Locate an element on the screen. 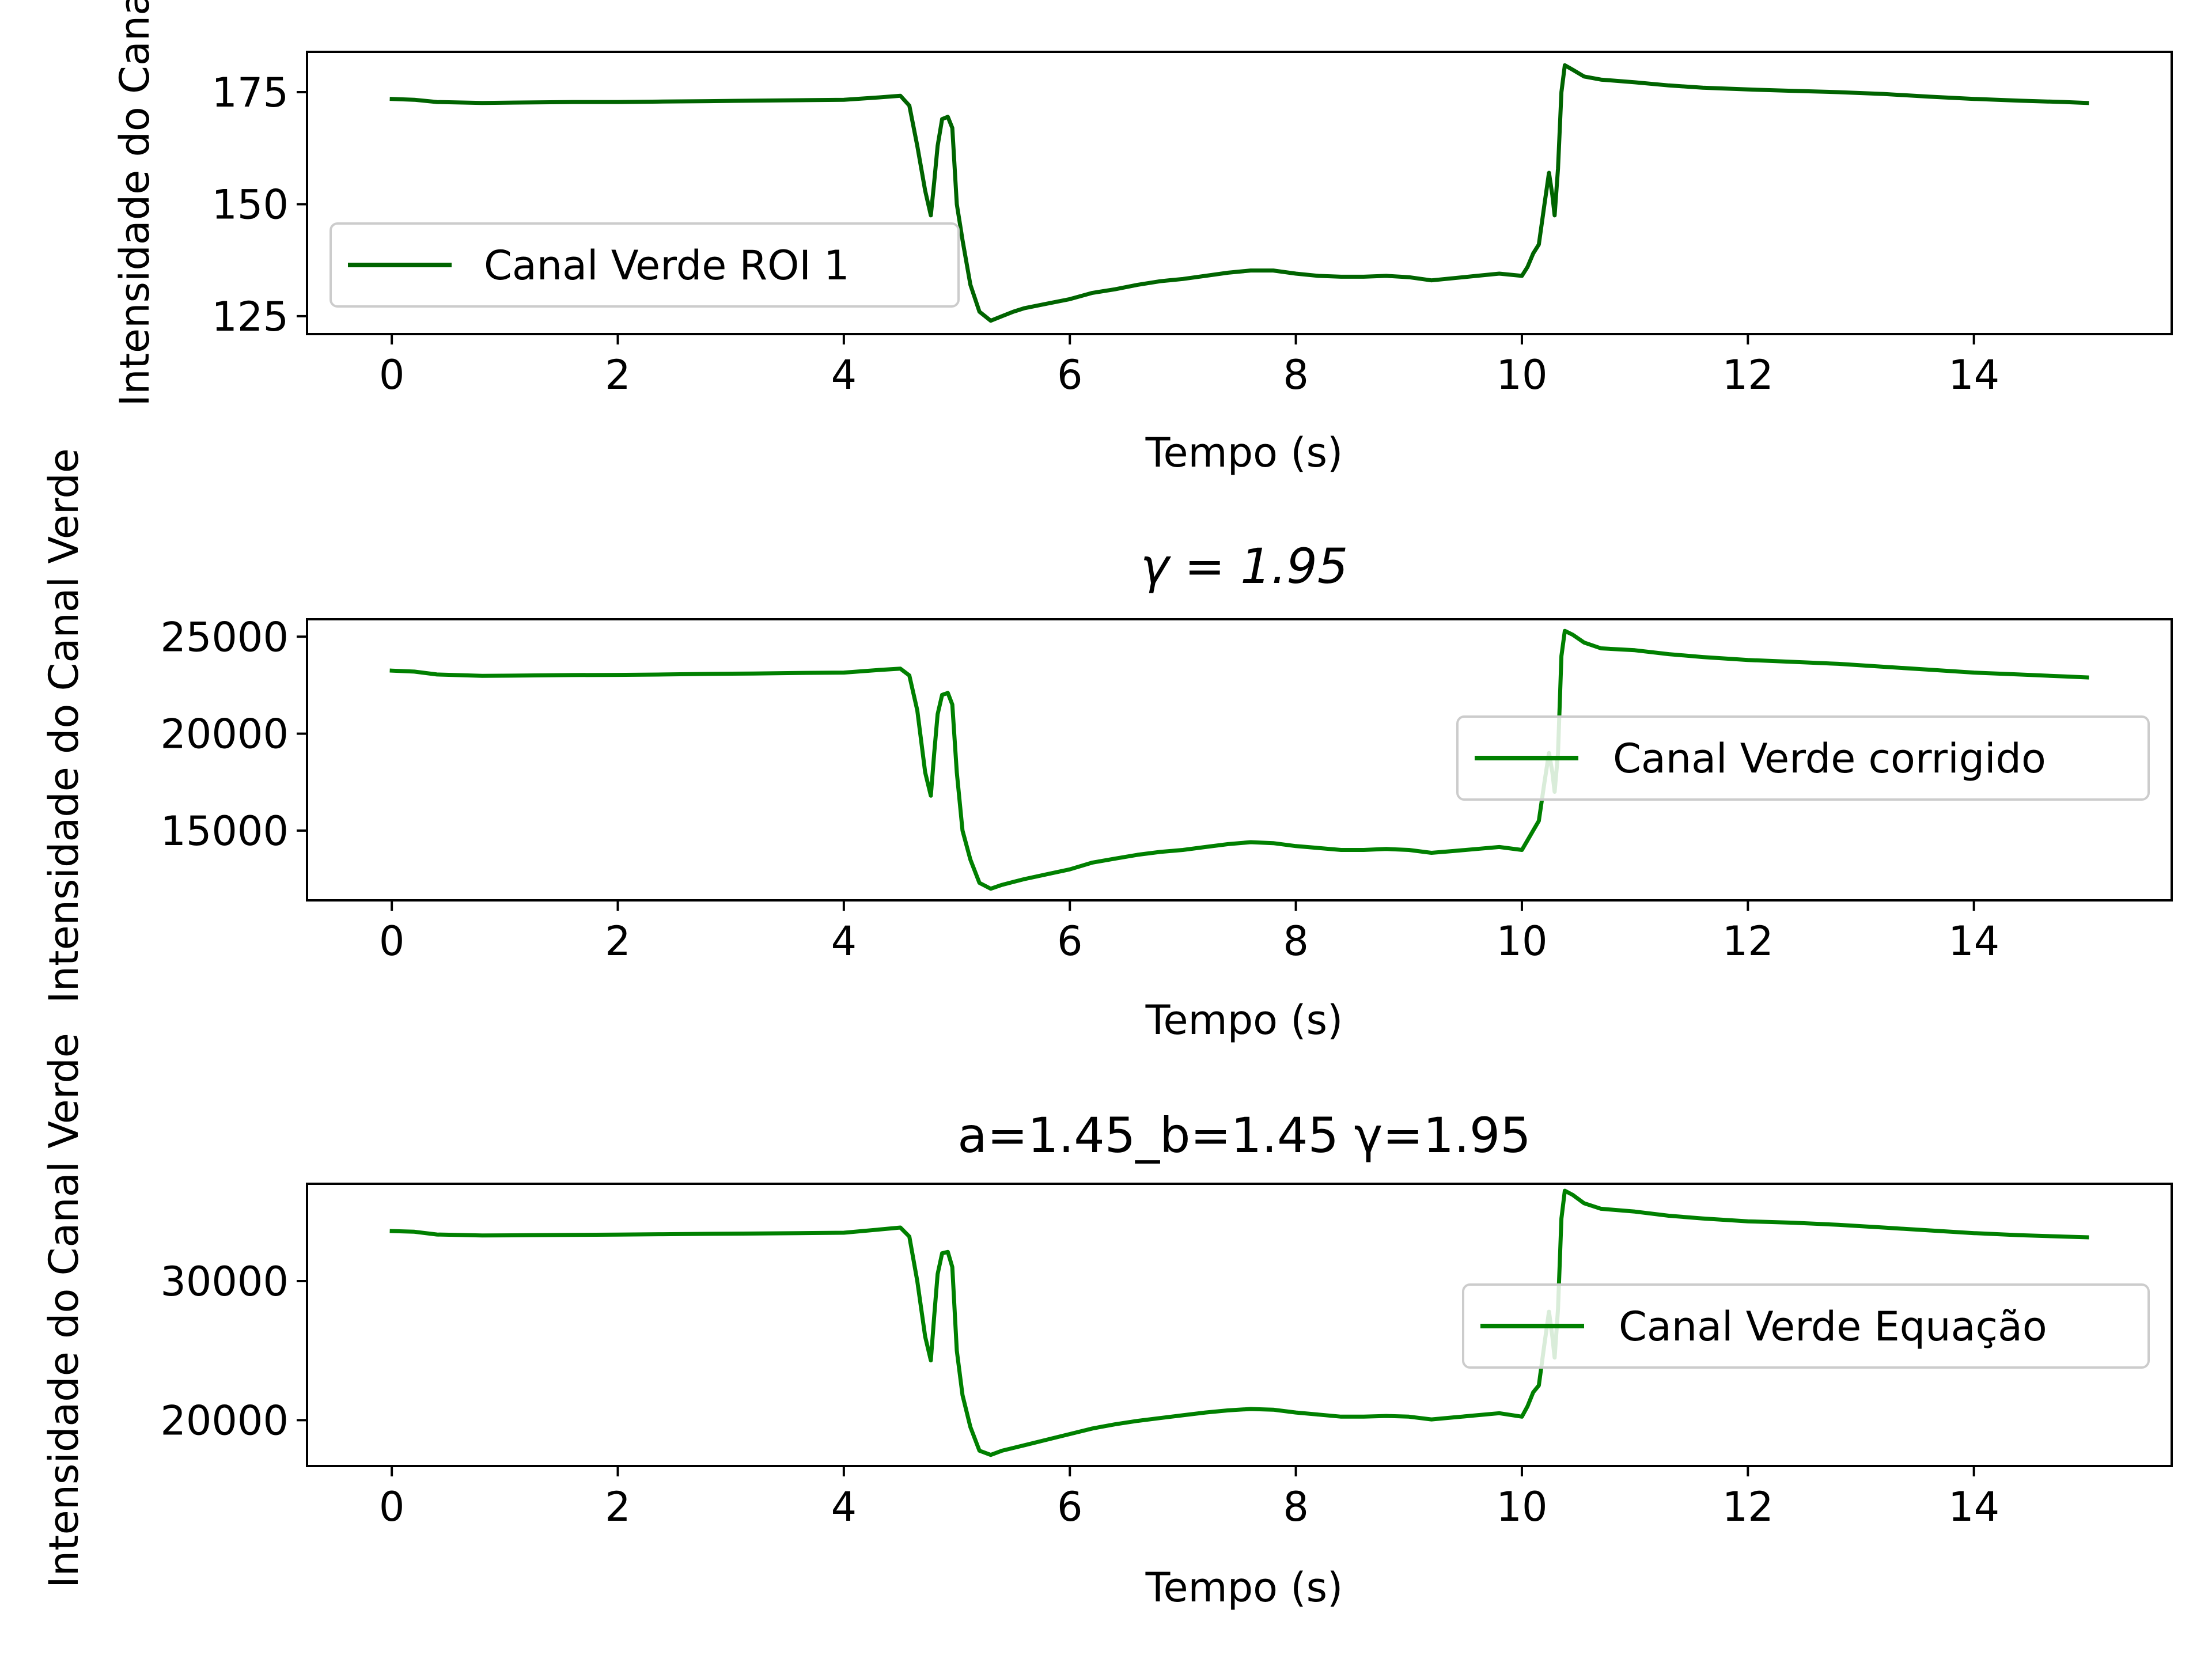 This screenshot has height=1659, width=2212. y-axis-label-1: Intensidade do Canal is located at coordinates (134, 203).